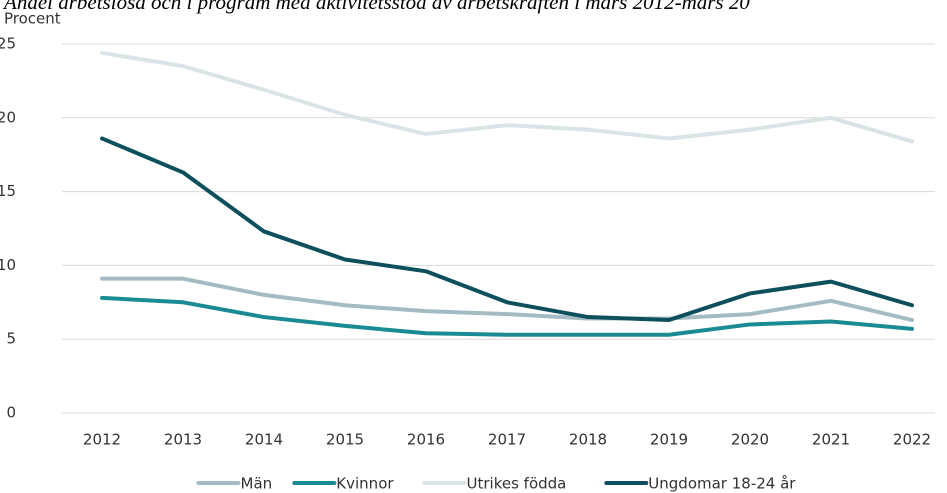  I want to click on x-tick-label: 2018, so click(588, 440).